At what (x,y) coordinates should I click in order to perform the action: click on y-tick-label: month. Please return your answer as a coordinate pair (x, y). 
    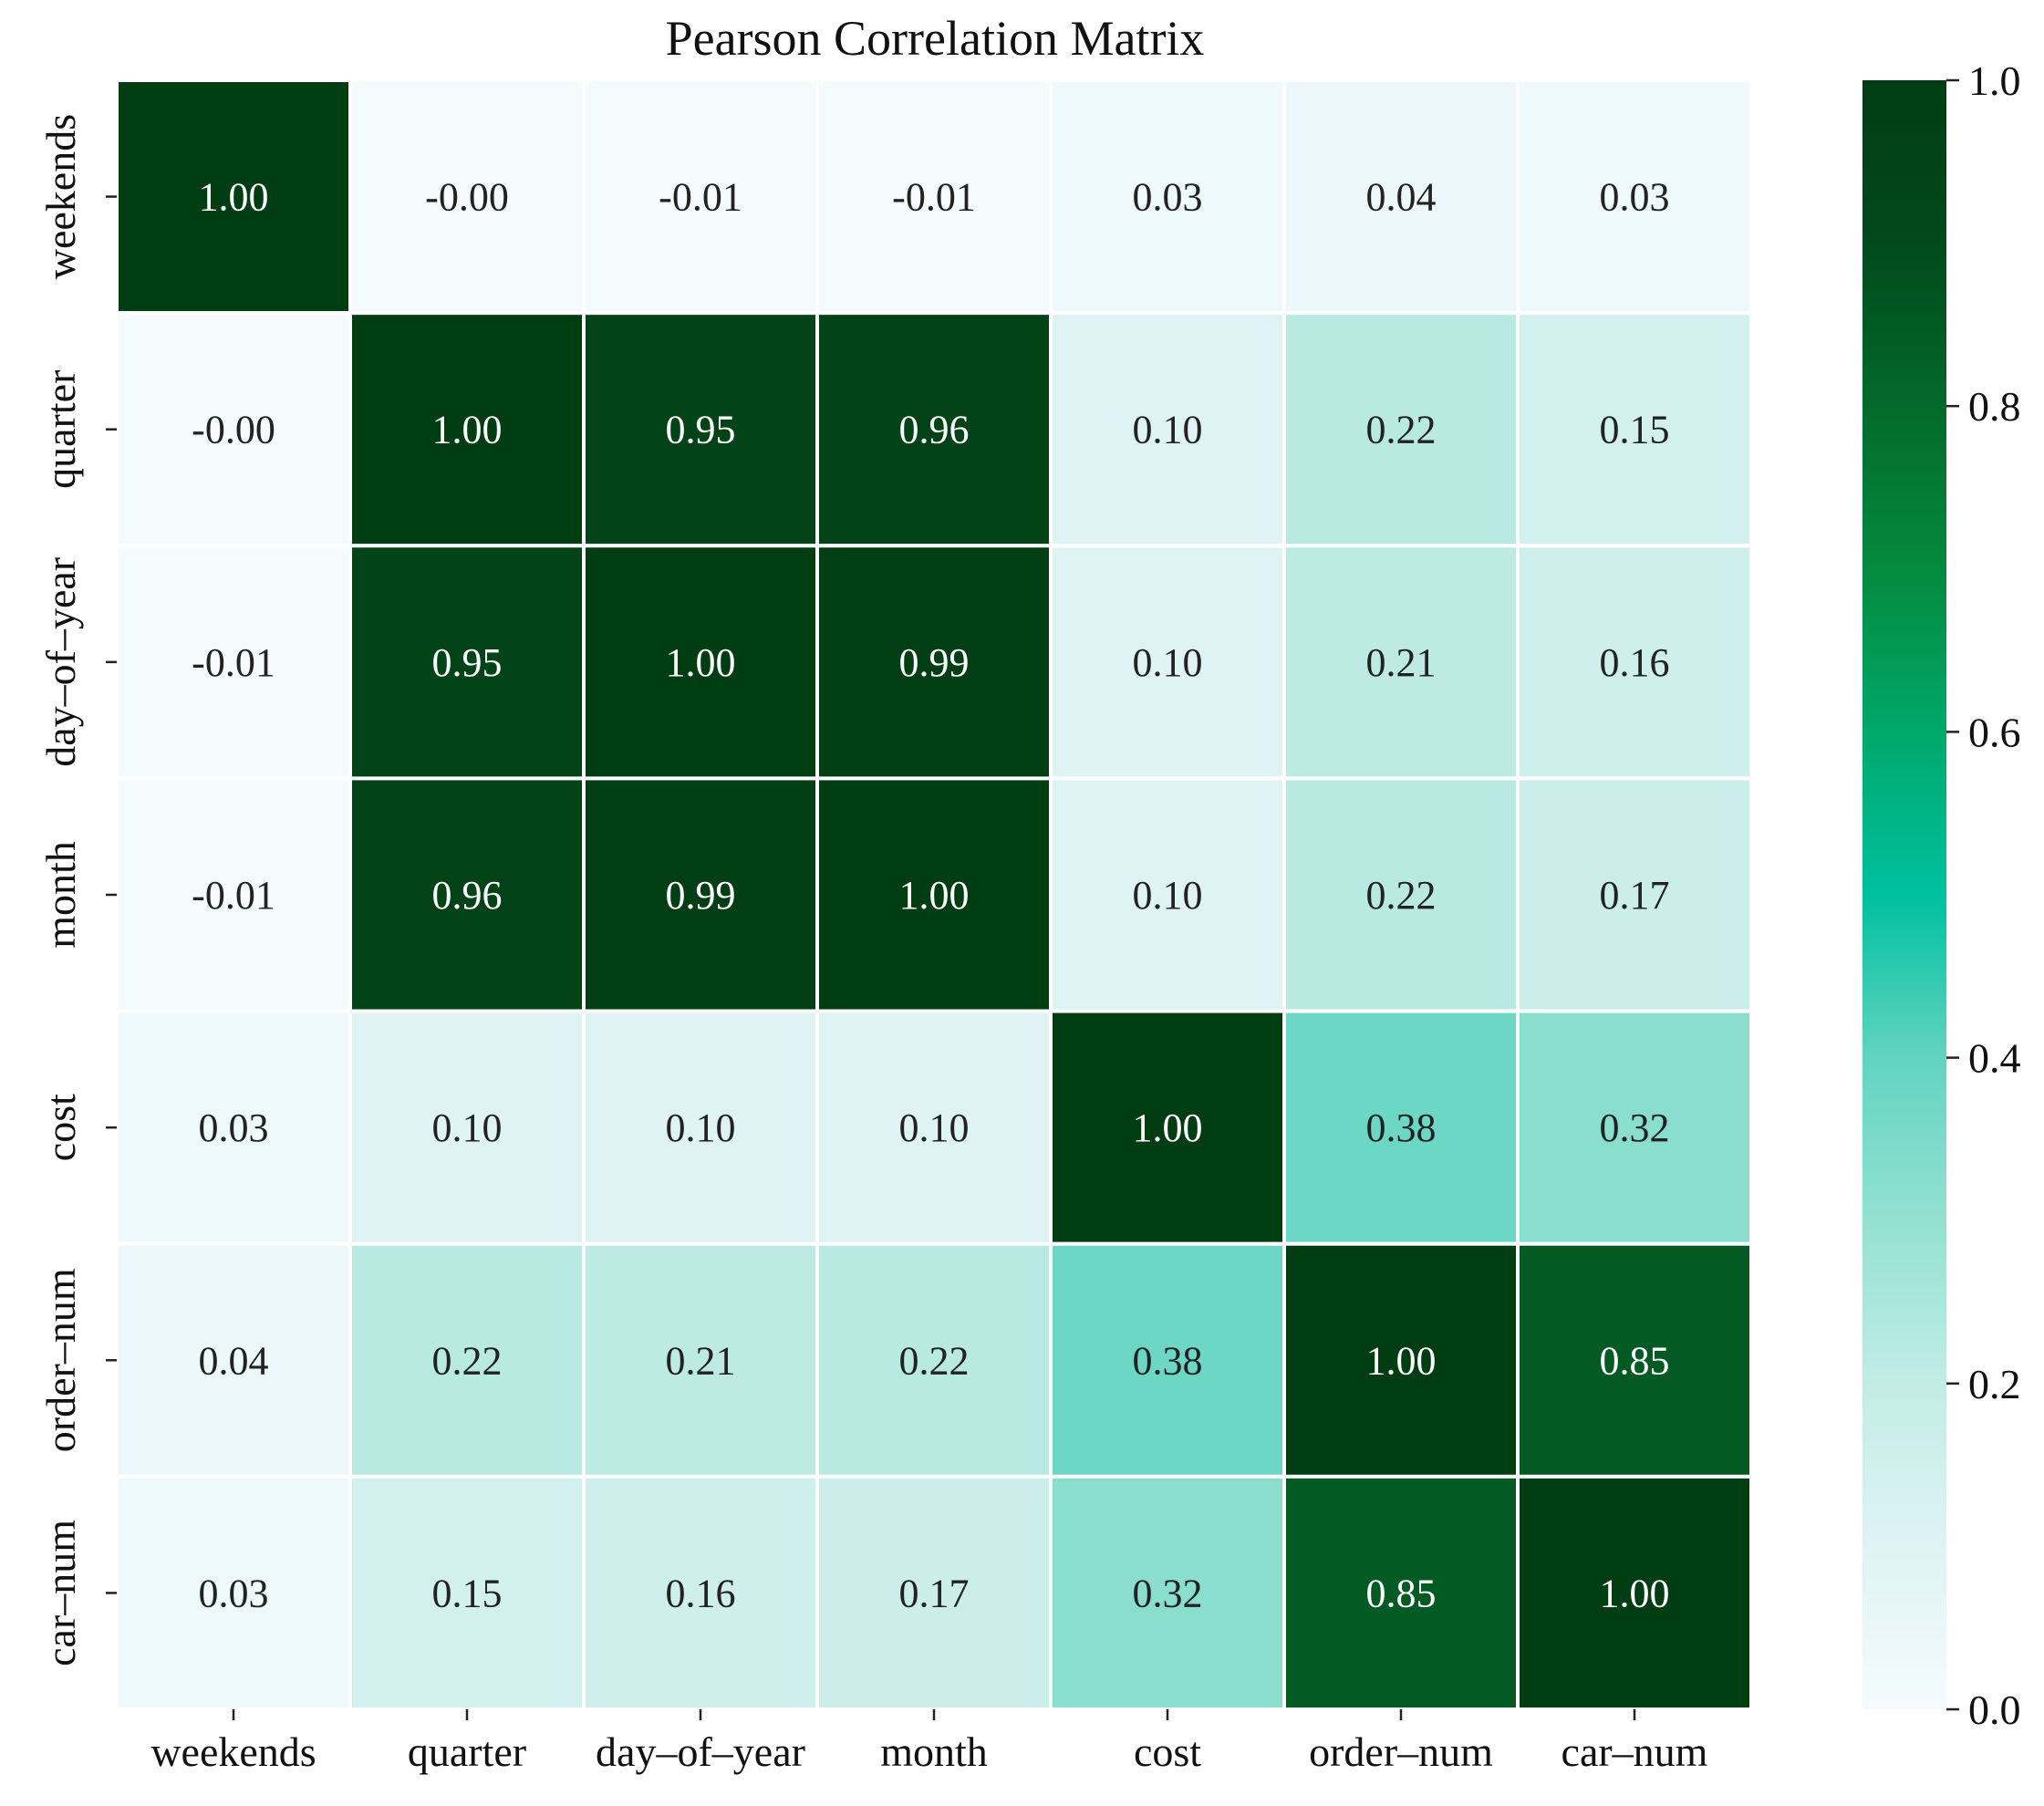
    Looking at the image, I should click on (60, 895).